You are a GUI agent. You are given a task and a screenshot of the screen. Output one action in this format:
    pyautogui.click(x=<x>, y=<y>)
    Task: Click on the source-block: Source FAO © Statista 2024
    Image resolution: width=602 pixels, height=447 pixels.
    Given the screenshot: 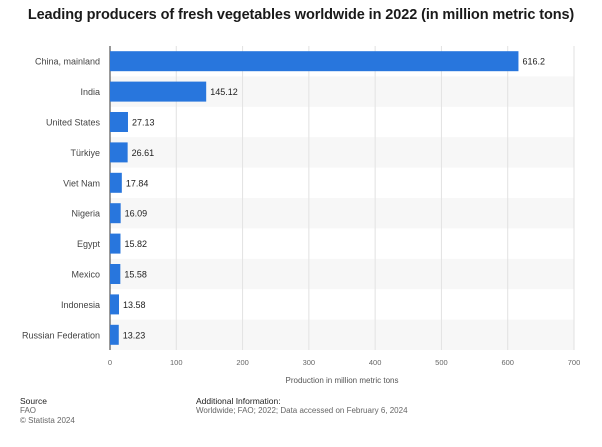 What is the action you would take?
    pyautogui.click(x=47, y=411)
    